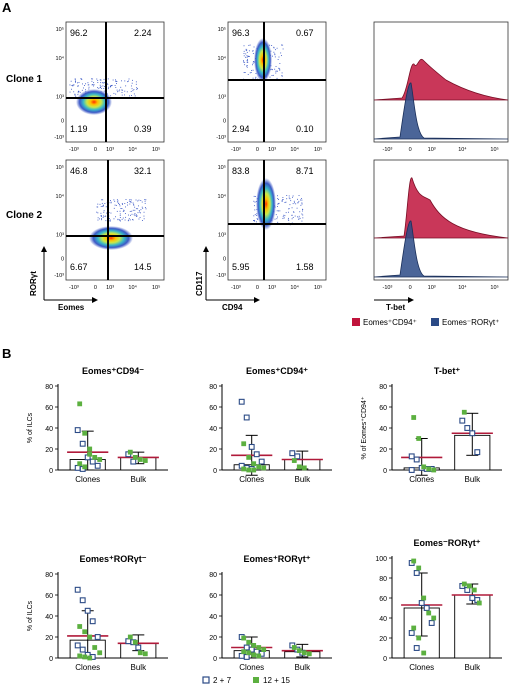  I want to click on x-tick-label: -10³, so click(388, 288).